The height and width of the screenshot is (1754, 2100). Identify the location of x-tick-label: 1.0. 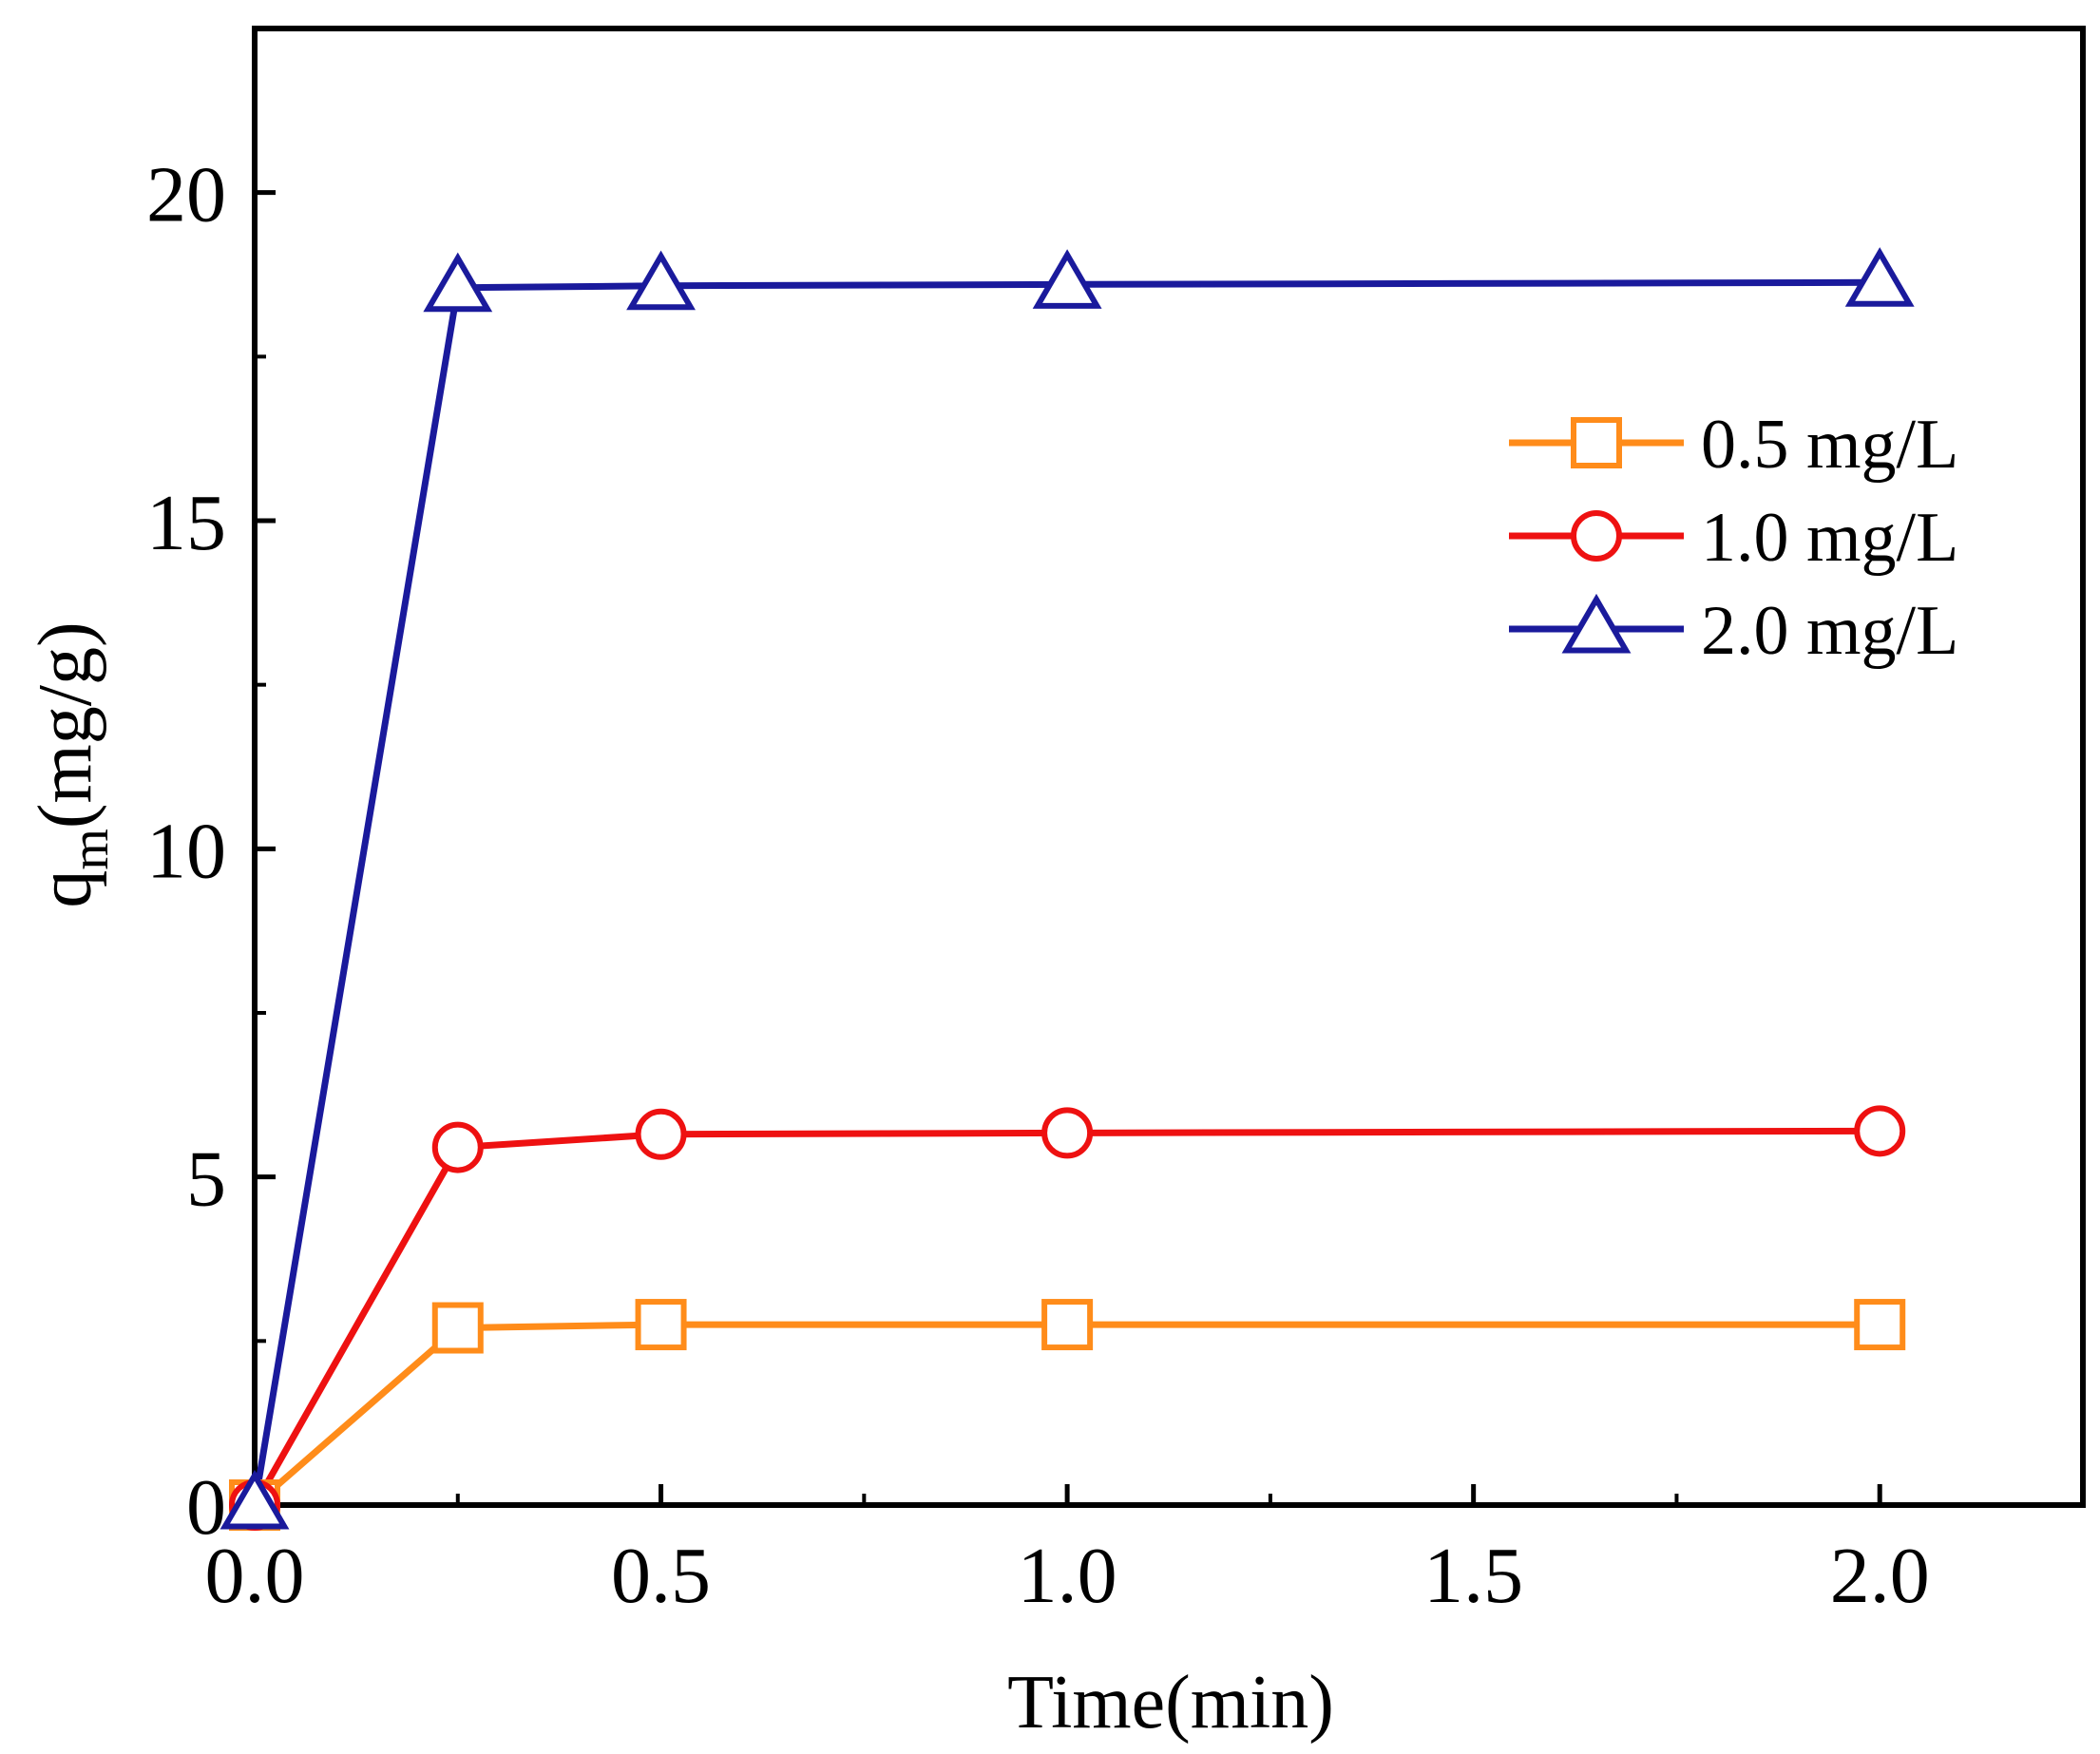
(1067, 1576).